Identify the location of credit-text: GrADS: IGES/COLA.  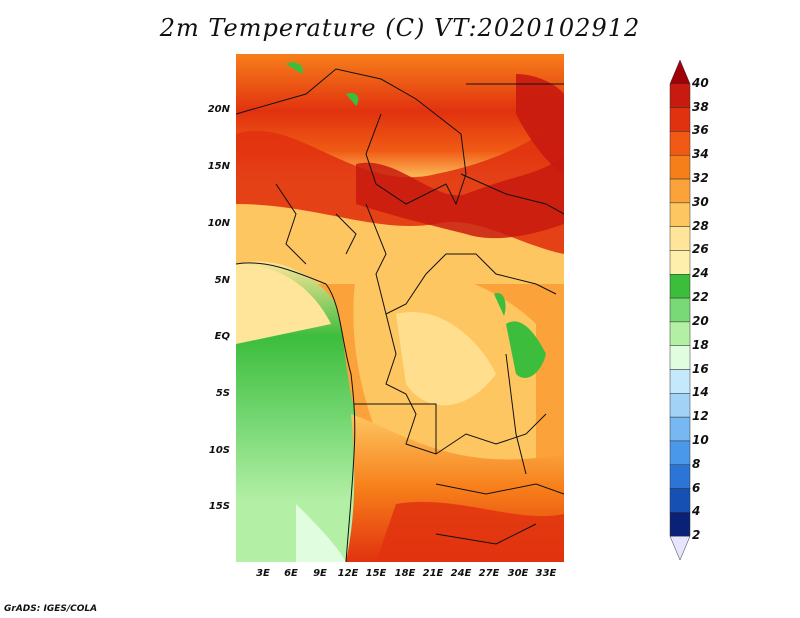
(51, 609).